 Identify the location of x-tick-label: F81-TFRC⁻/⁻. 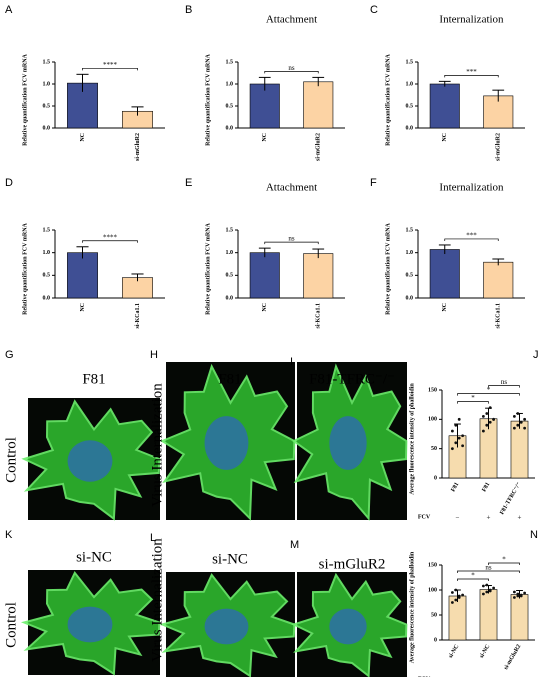
(510, 499).